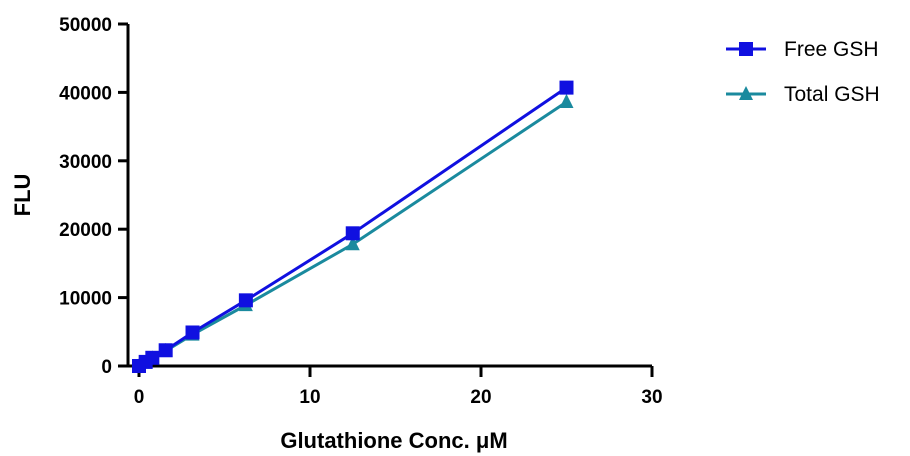 This screenshot has height=456, width=910. Describe the element at coordinates (94, 196) in the screenshot. I see `y-axis: 0 10000 20000 30000 40000 50000` at that location.